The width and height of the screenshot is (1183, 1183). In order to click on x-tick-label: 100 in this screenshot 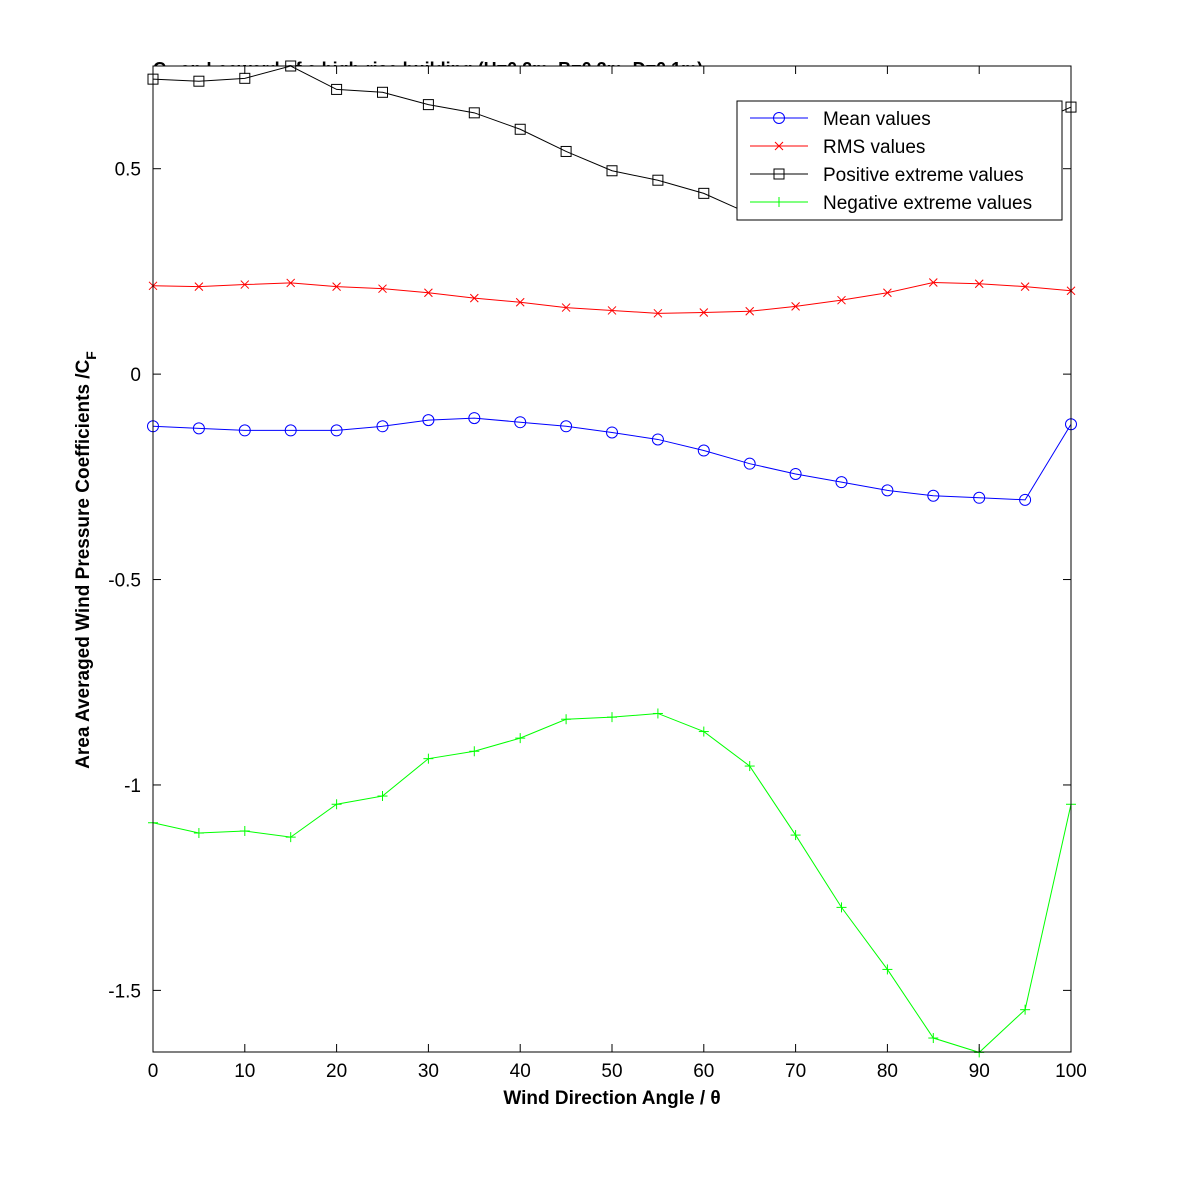, I will do `click(1071, 1071)`.